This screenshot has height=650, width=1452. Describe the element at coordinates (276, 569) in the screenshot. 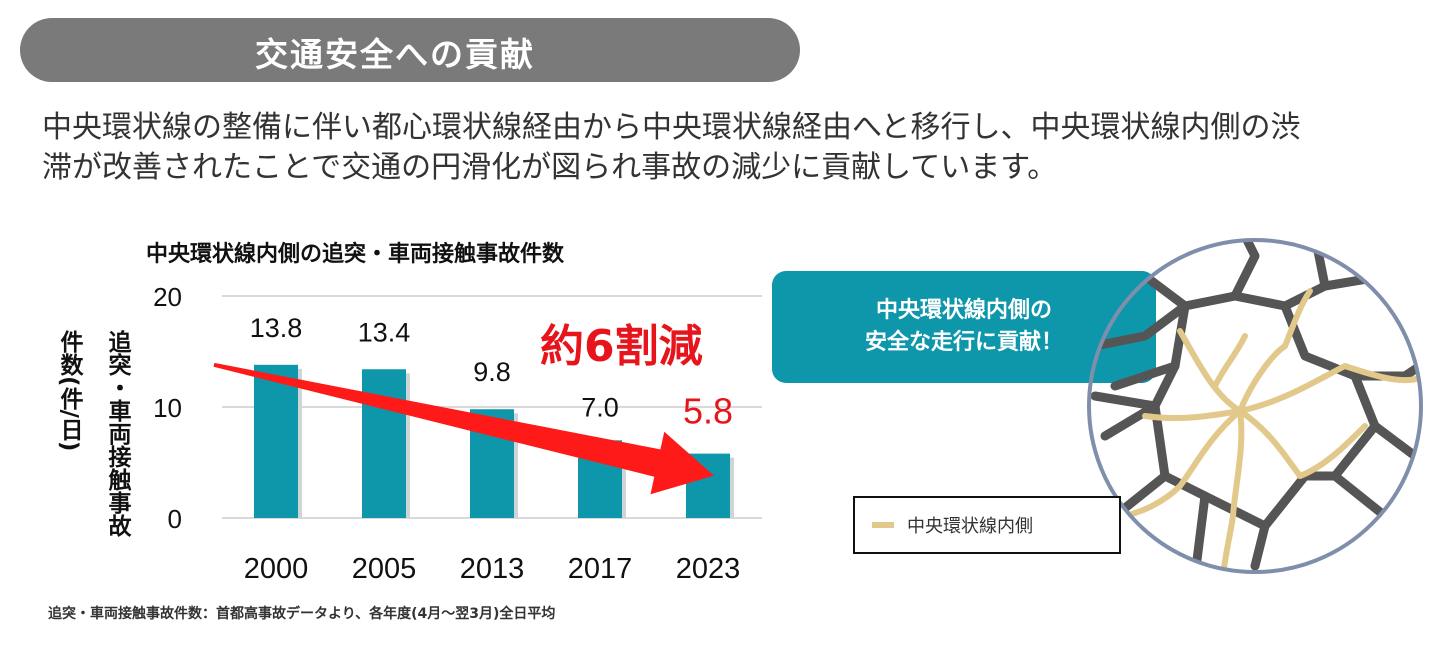

I see `x-tick-label: 2000` at that location.